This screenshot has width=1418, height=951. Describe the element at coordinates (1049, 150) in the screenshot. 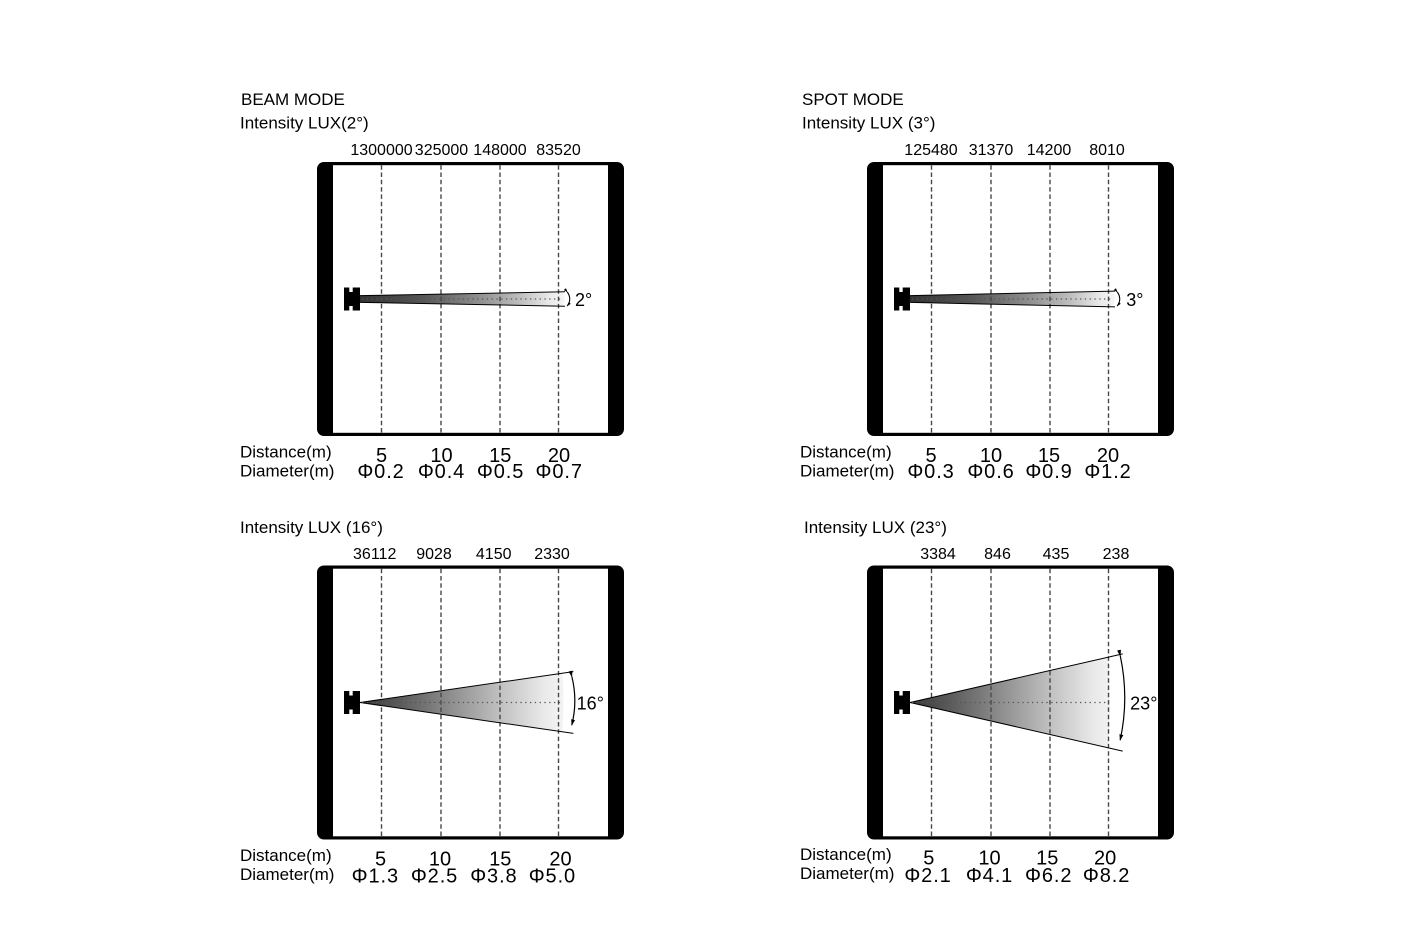

I see `svg-text: 14200` at that location.